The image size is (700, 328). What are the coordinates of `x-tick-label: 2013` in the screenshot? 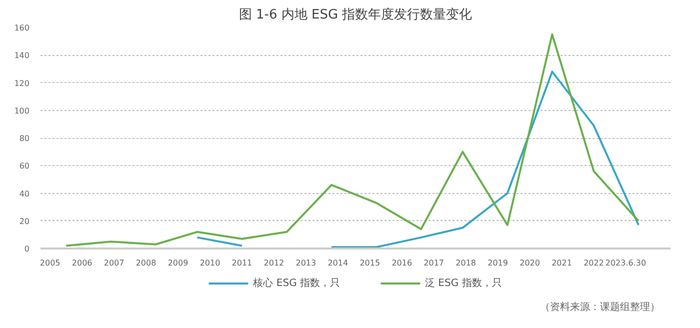 It's located at (306, 263).